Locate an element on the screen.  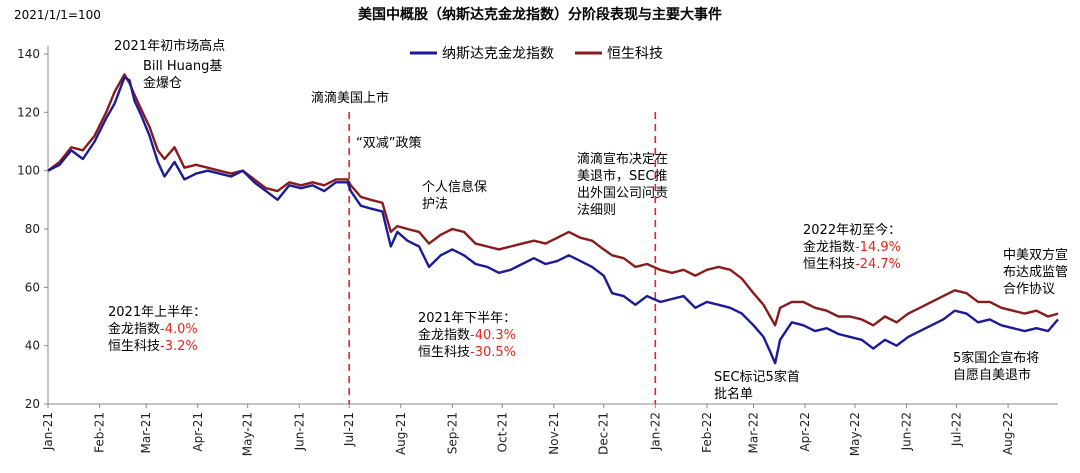
x-tick-label: Jun-21 is located at coordinates (299, 431).